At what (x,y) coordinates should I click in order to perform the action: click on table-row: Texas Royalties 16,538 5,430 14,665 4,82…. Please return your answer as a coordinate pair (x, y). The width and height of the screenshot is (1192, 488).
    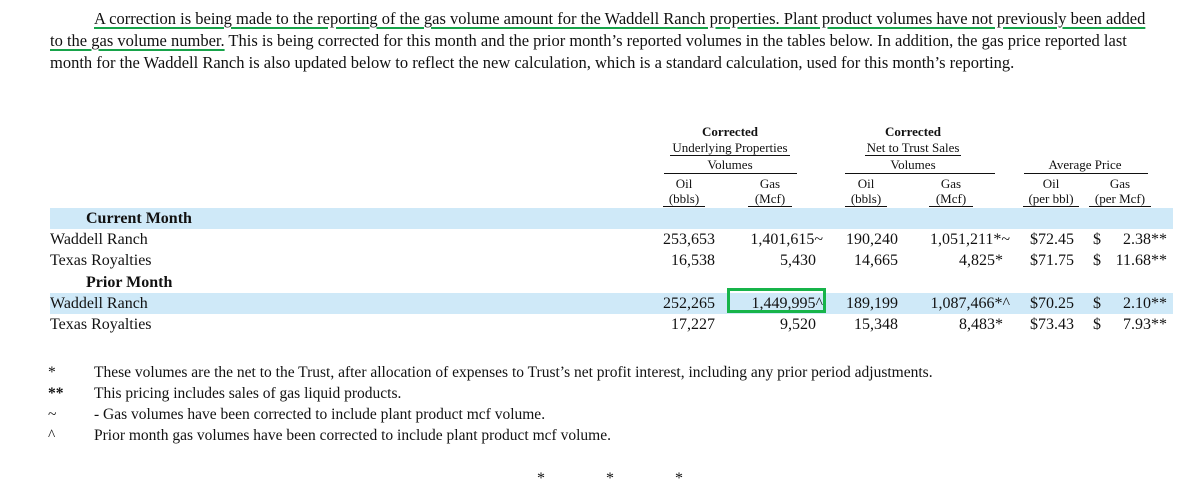
    Looking at the image, I should click on (596, 260).